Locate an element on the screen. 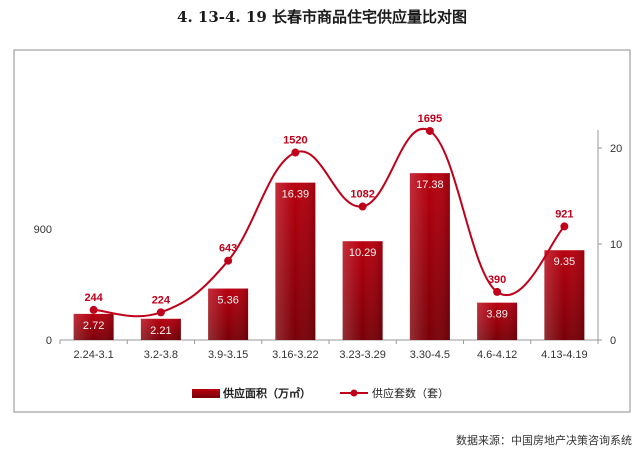  bar-value-label: 2.72 is located at coordinates (93, 326).